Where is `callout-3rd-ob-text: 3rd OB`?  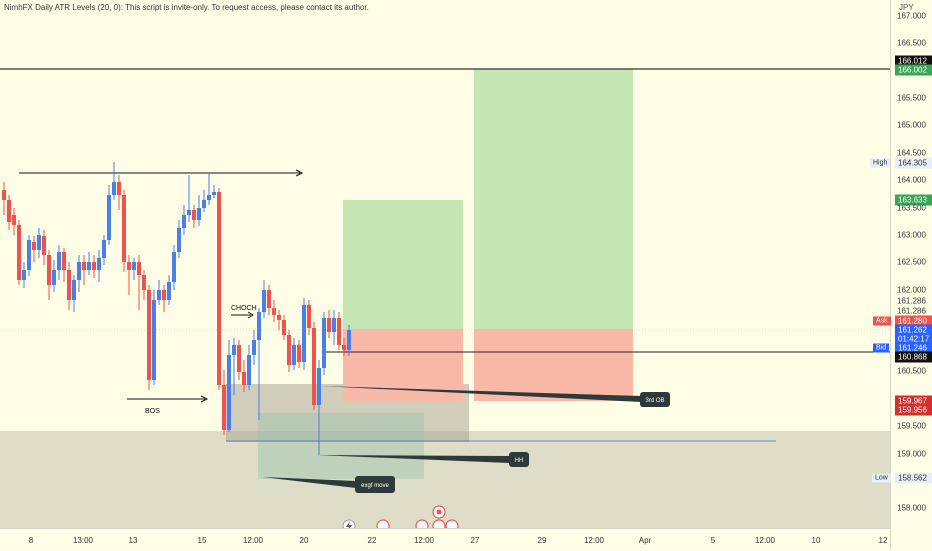 callout-3rd-ob-text: 3rd OB is located at coordinates (654, 401).